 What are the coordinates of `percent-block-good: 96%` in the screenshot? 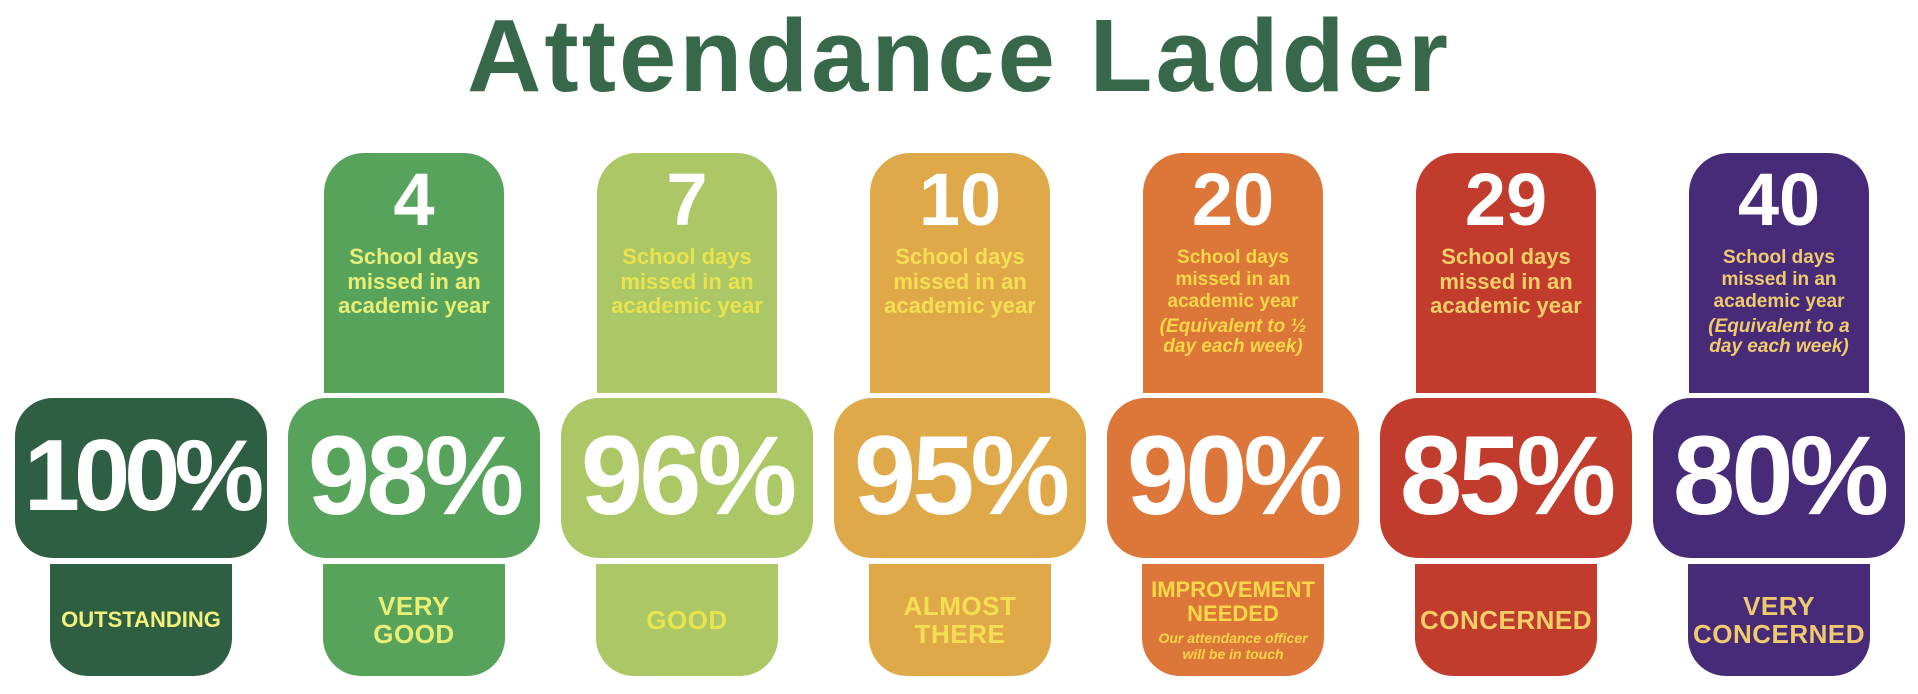 It's located at (687, 478).